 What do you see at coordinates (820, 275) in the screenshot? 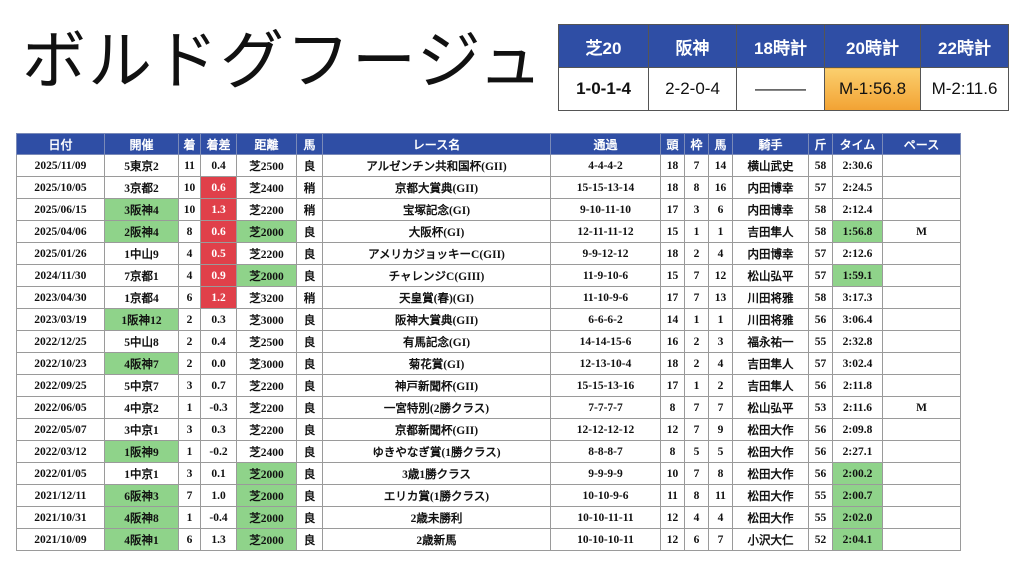
I see `table-cell: 57` at bounding box center [820, 275].